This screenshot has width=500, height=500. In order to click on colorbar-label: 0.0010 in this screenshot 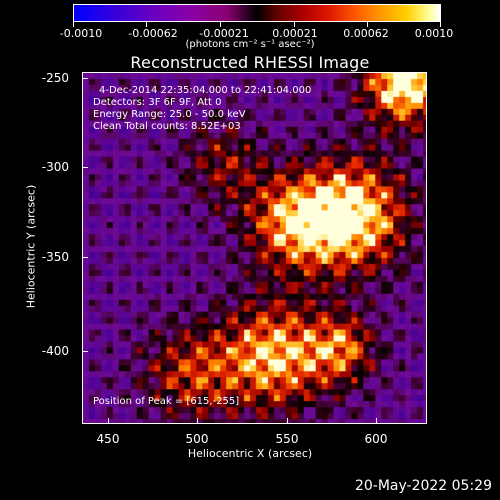, I will do `click(434, 33)`.